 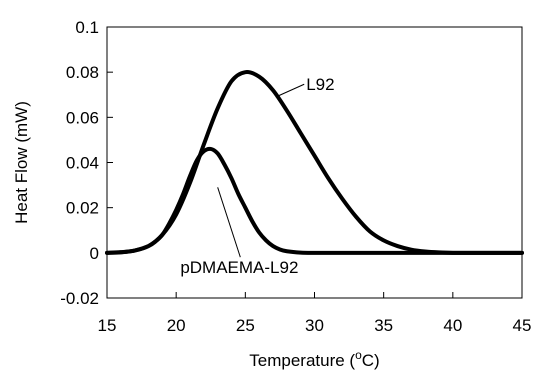 What do you see at coordinates (452, 325) in the screenshot?
I see `x-tick-label-5: 40` at bounding box center [452, 325].